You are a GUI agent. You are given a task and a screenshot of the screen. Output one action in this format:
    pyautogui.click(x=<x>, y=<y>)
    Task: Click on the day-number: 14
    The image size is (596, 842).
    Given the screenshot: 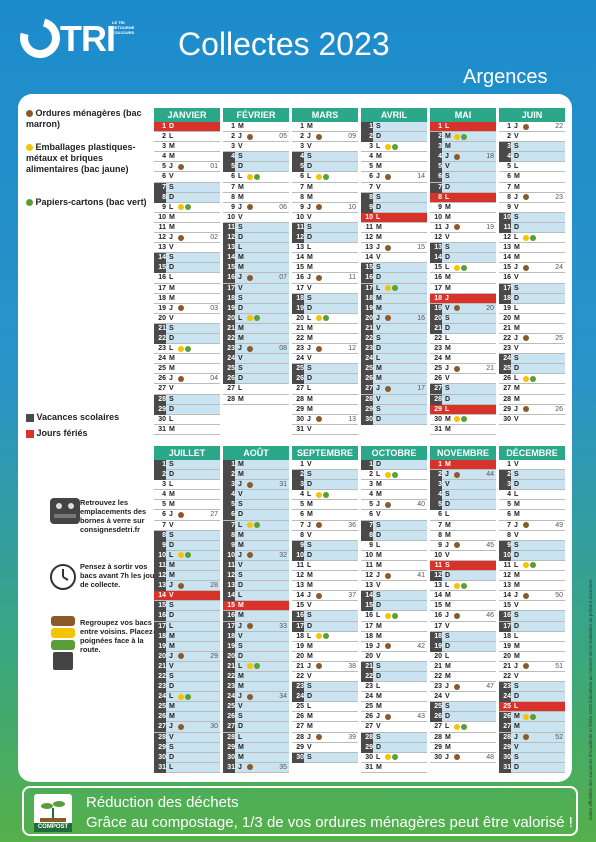 What is the action you would take?
    pyautogui.click(x=369, y=258)
    